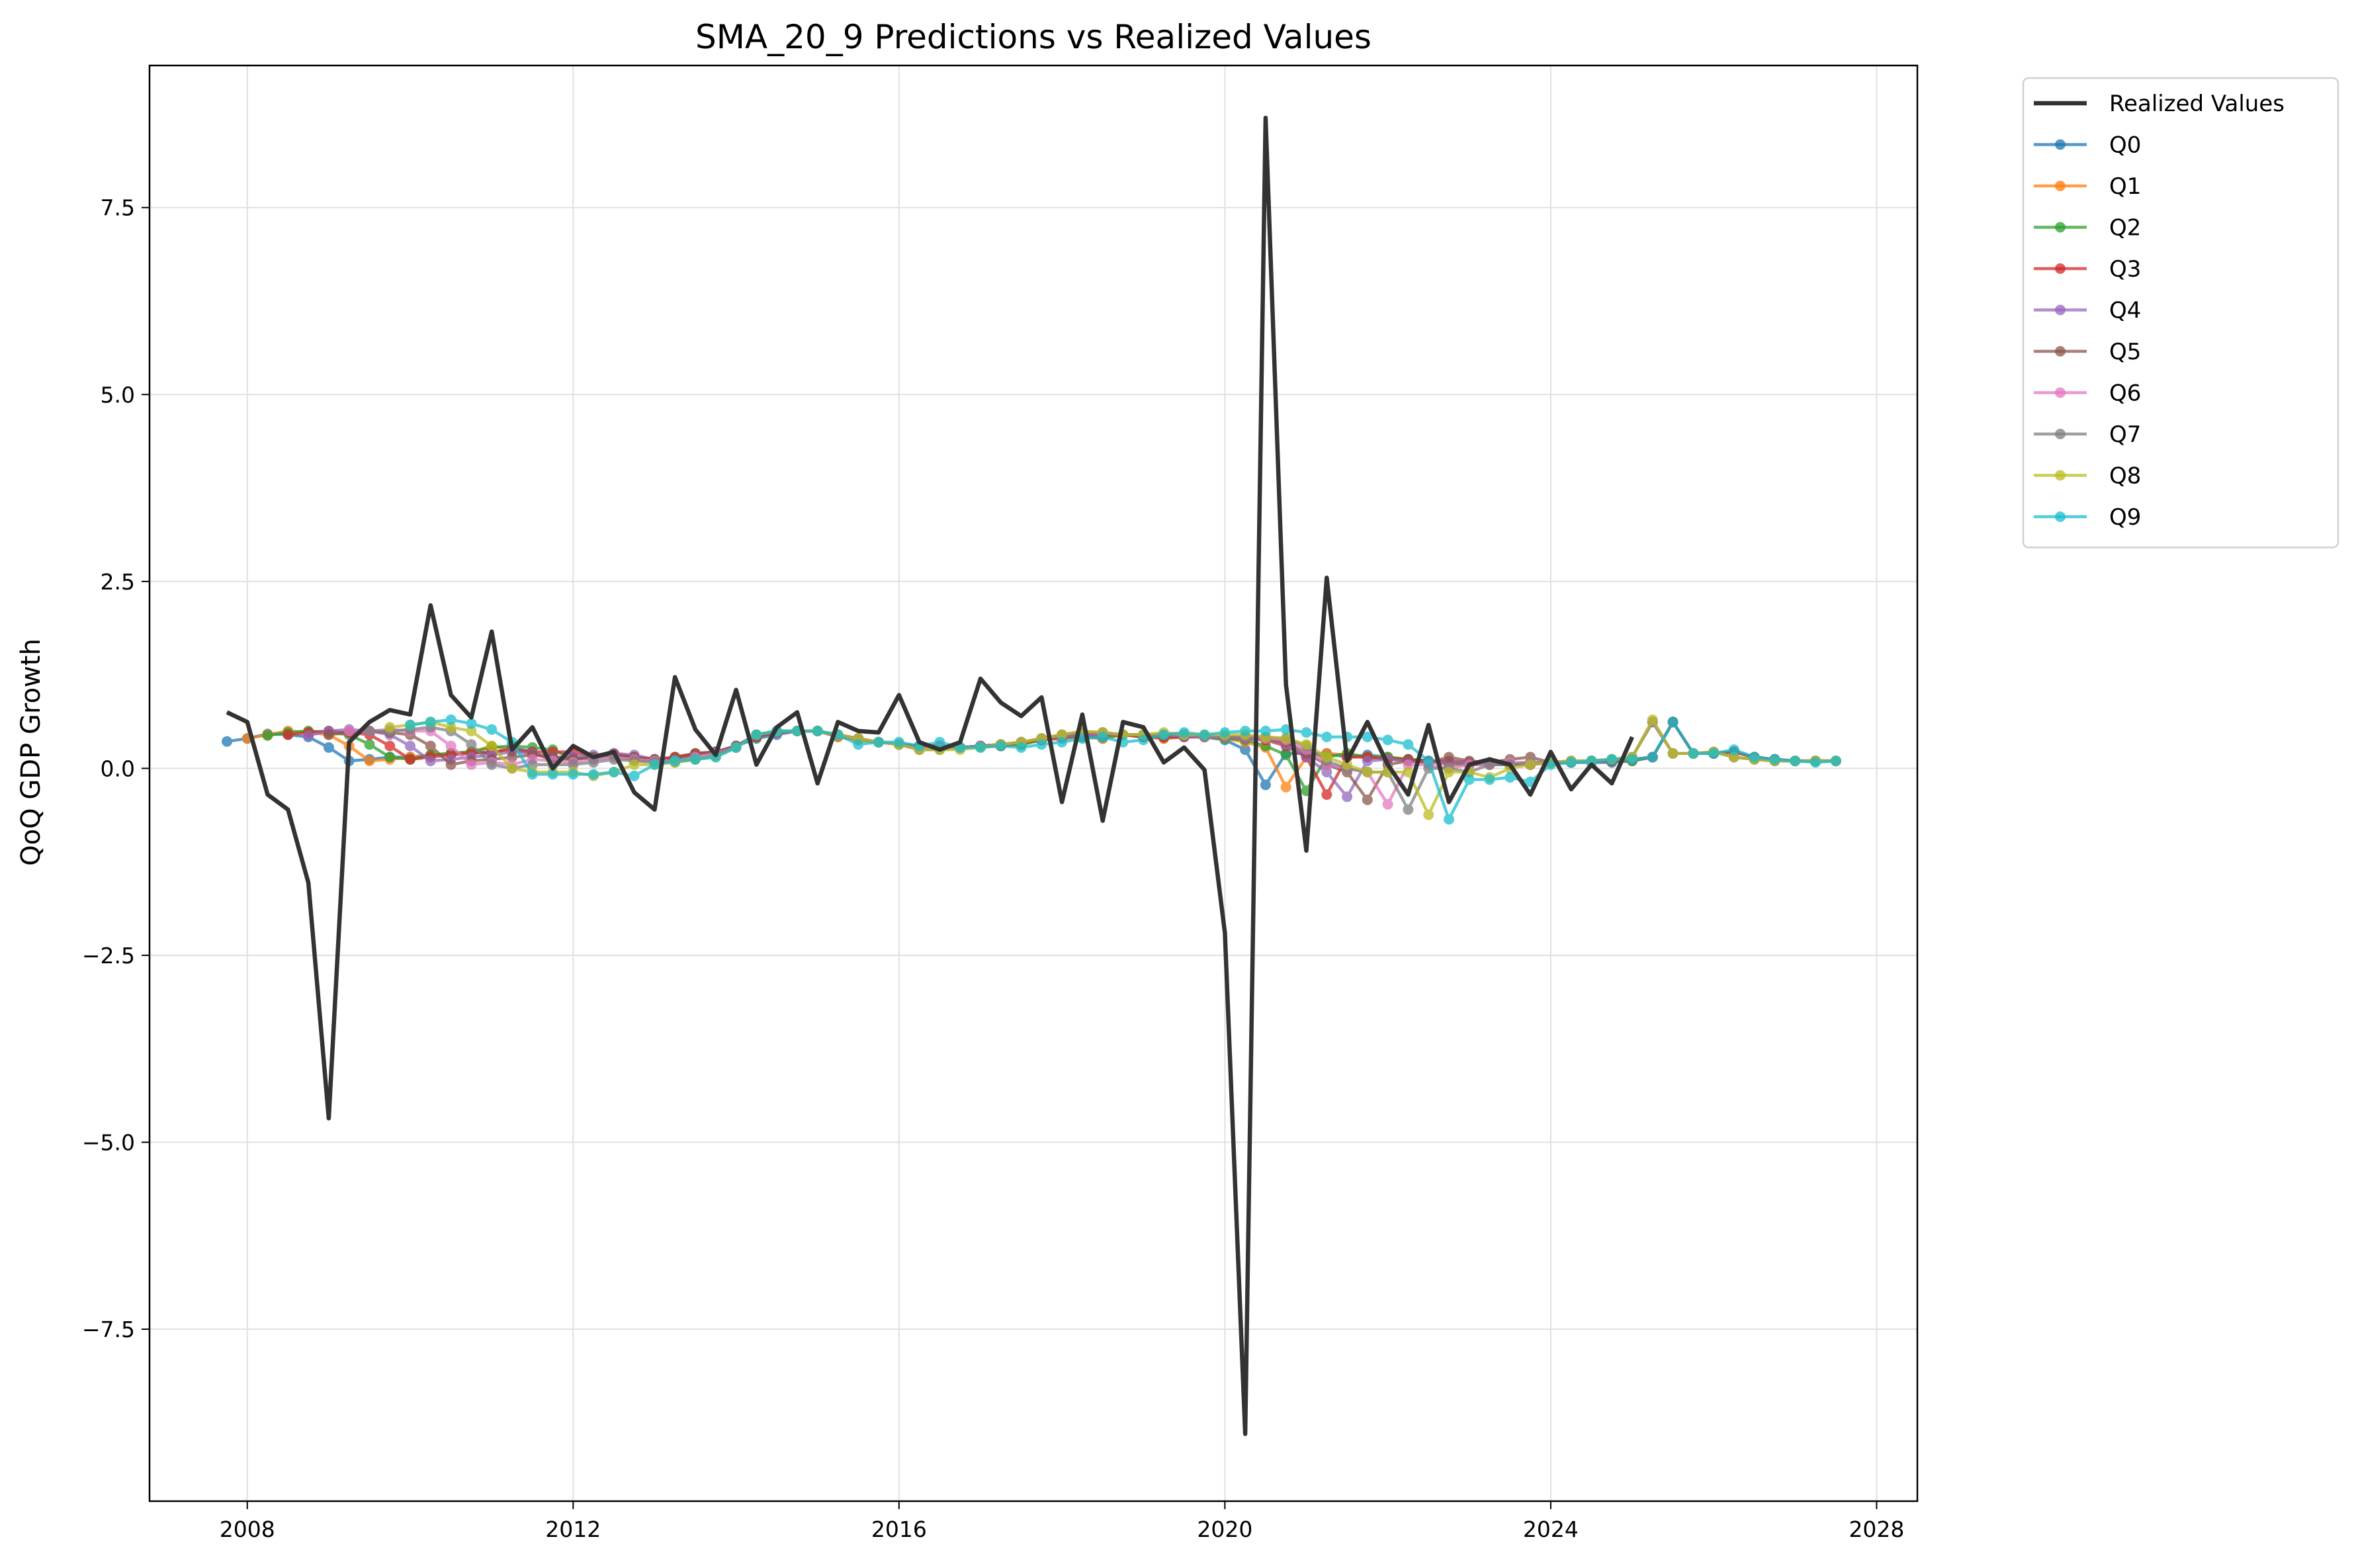 The image size is (2354, 1568). I want to click on legend-label: Q6, so click(2125, 394).